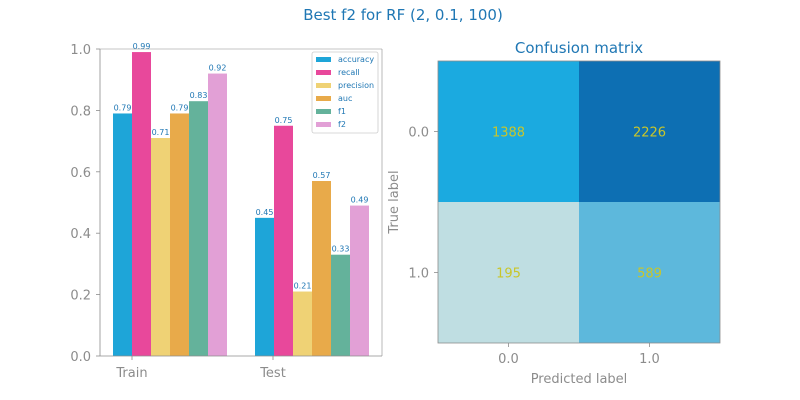  What do you see at coordinates (579, 48) in the screenshot?
I see `confusion-matrix-title: Confusion matrix` at bounding box center [579, 48].